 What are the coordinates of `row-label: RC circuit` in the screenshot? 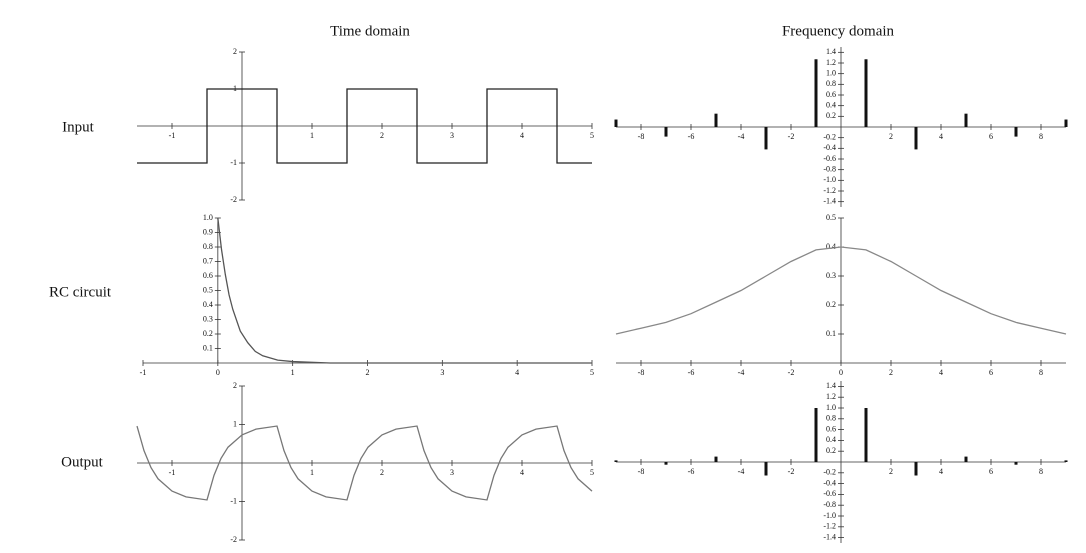 It's located at (80, 292).